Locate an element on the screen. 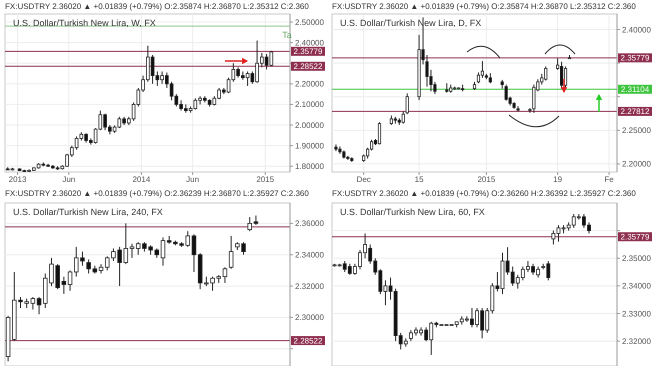 The width and height of the screenshot is (654, 366). text: U.S. Dollar/Turkish New Lira, 240, FX is located at coordinates (88, 212).